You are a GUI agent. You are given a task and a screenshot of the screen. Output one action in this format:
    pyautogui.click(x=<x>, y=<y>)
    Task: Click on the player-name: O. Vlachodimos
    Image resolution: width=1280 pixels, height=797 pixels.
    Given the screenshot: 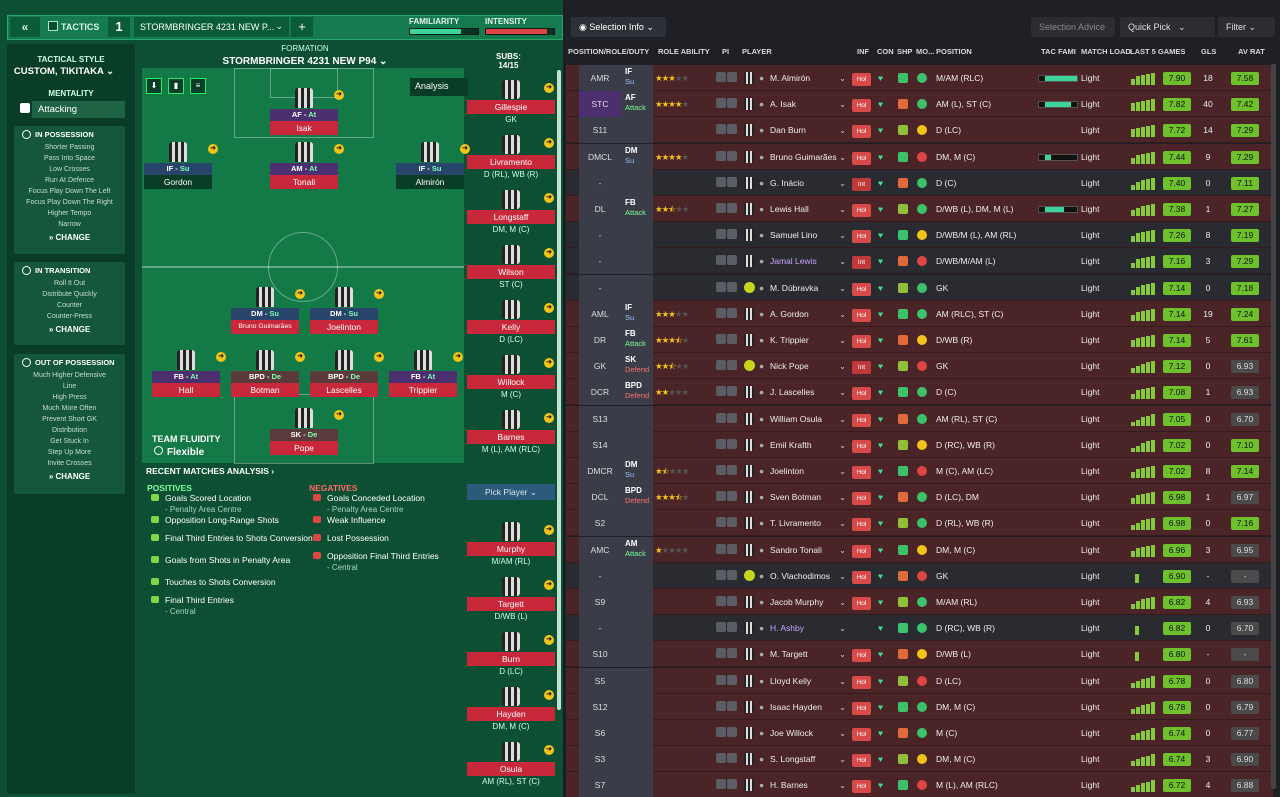 What is the action you would take?
    pyautogui.click(x=800, y=575)
    